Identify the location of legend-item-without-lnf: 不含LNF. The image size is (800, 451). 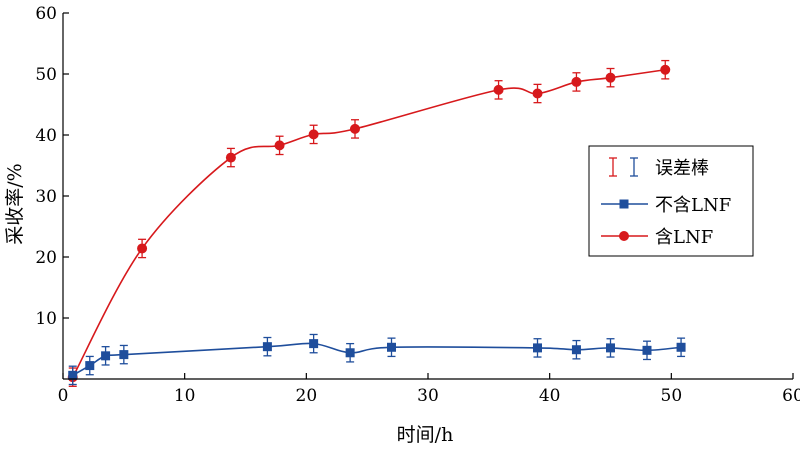
(666, 205).